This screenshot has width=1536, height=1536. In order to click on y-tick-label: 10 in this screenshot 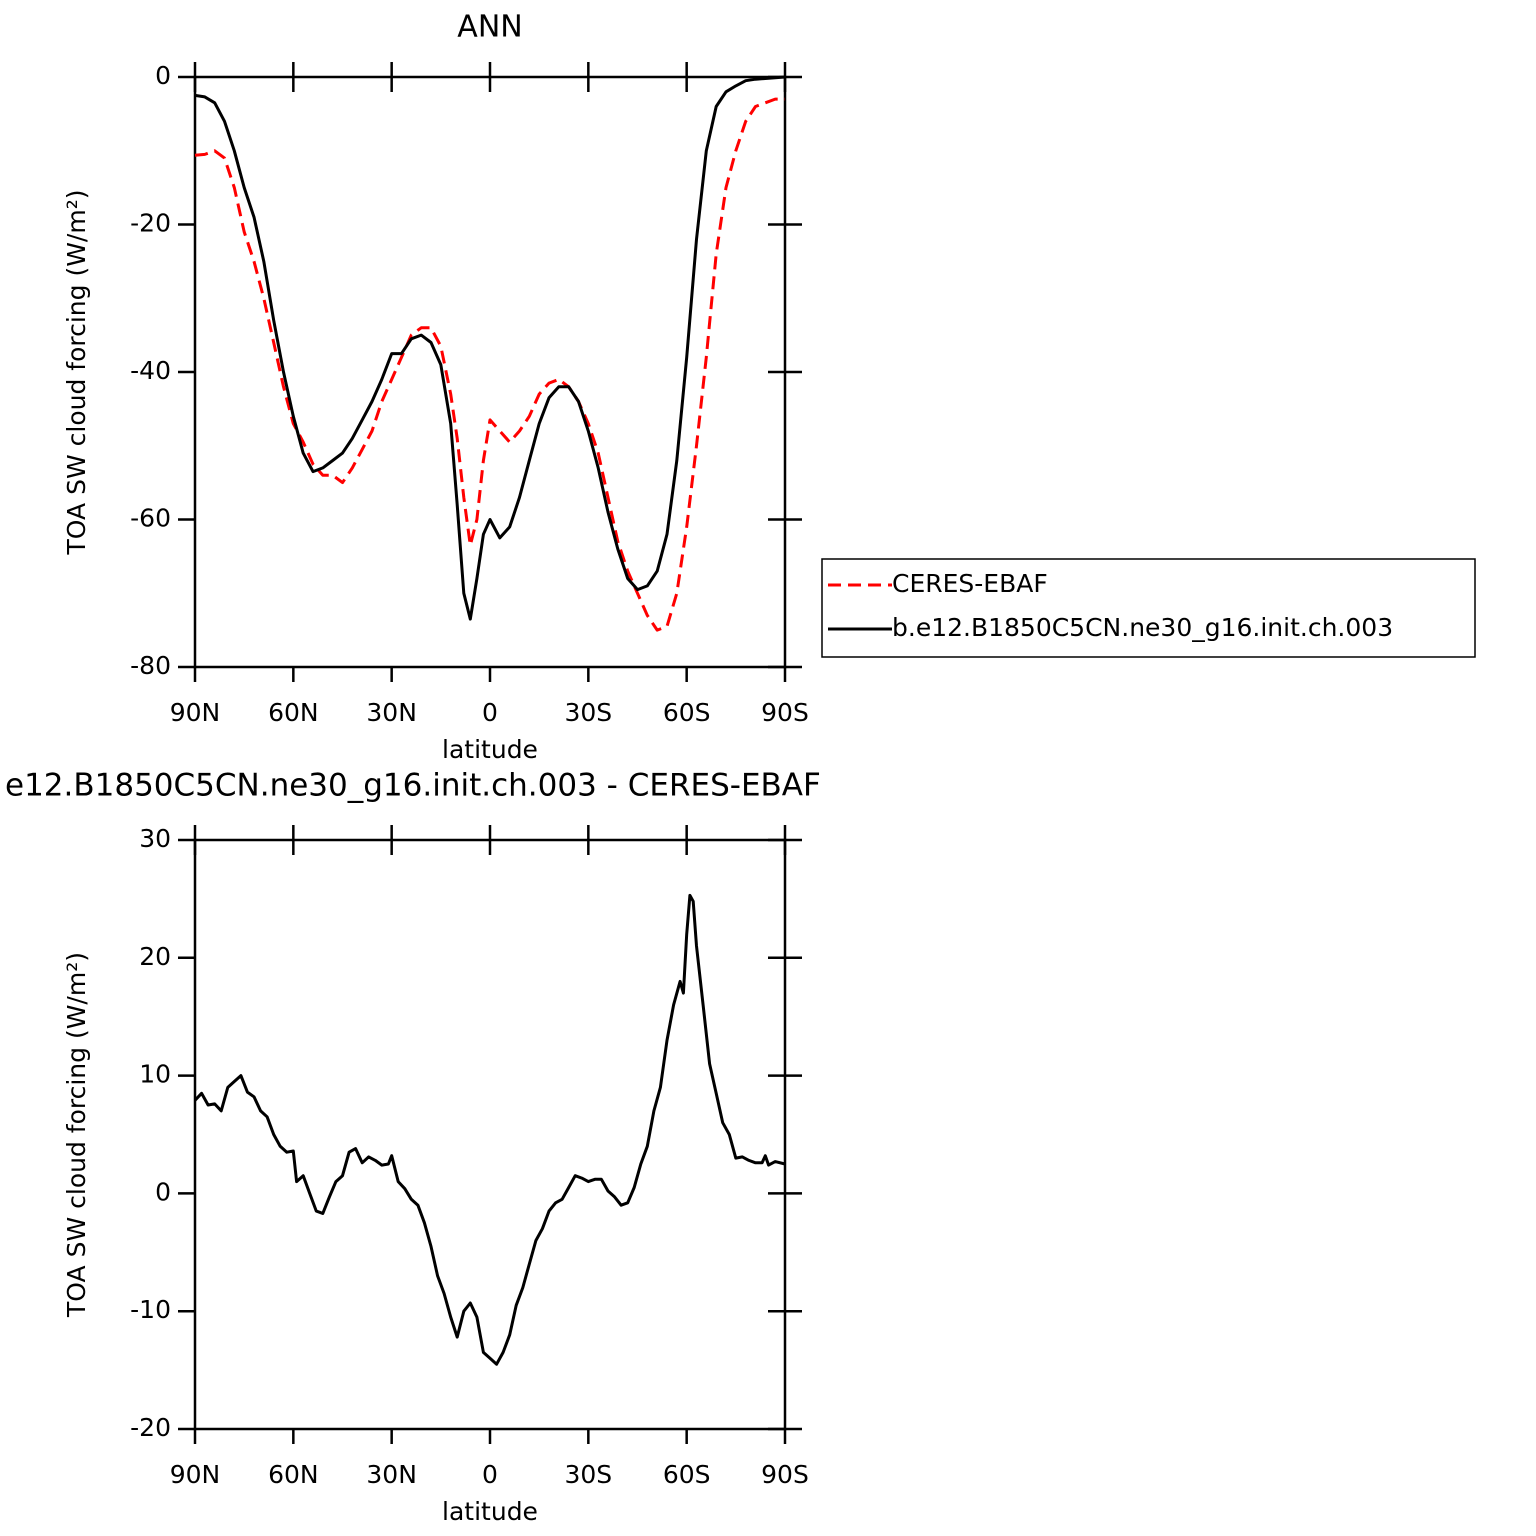, I will do `click(155, 1074)`.